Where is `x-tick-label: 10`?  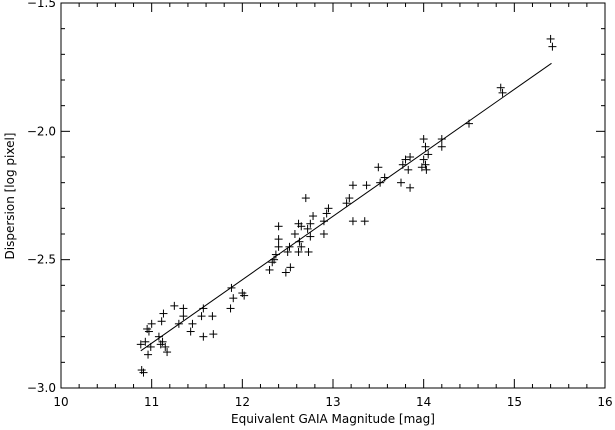
x-tick-label: 10 is located at coordinates (60, 402).